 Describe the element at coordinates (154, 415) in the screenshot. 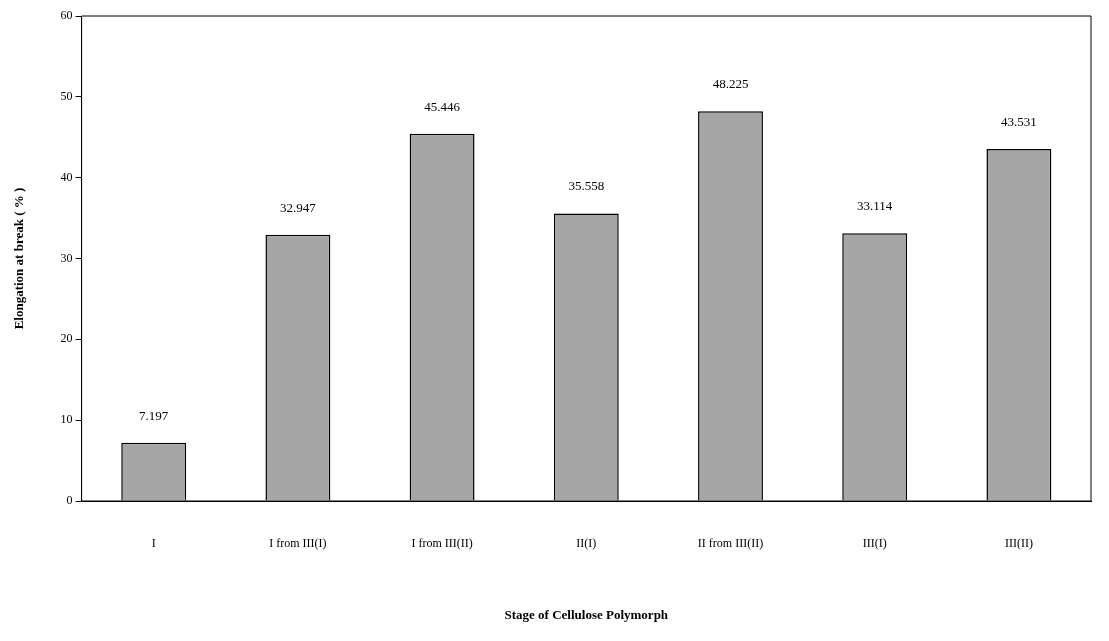

I see `data-label: 7.197` at that location.